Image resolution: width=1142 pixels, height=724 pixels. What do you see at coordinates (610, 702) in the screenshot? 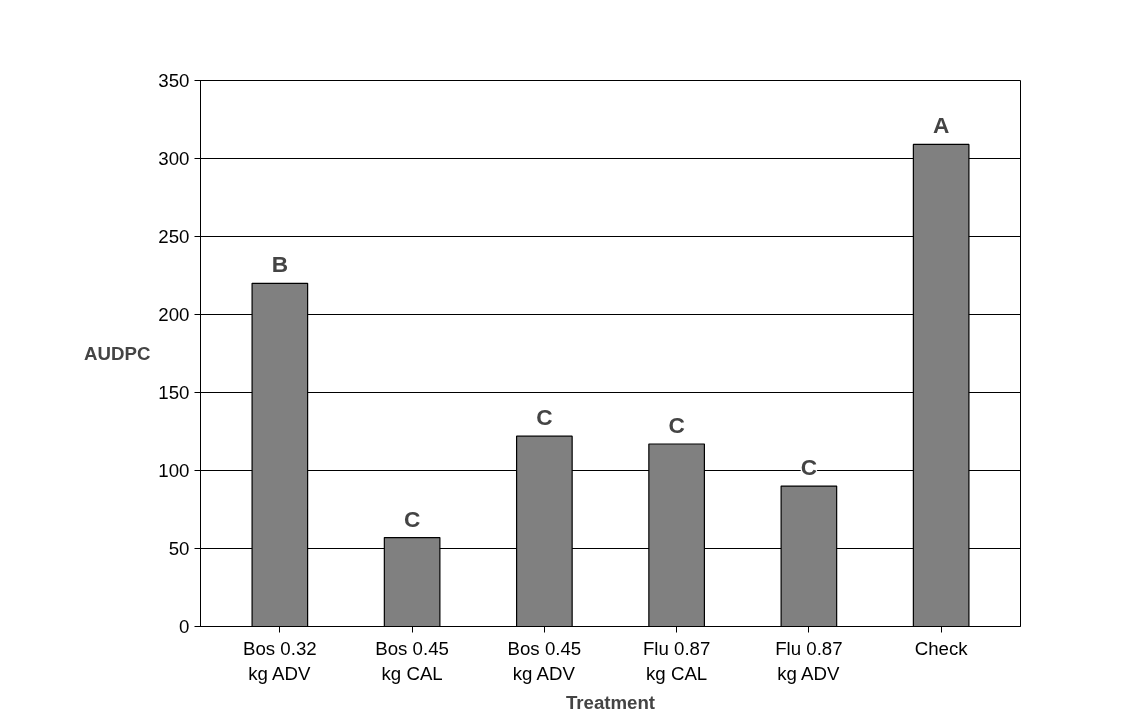
I see `x-axis-title: Treatment` at bounding box center [610, 702].